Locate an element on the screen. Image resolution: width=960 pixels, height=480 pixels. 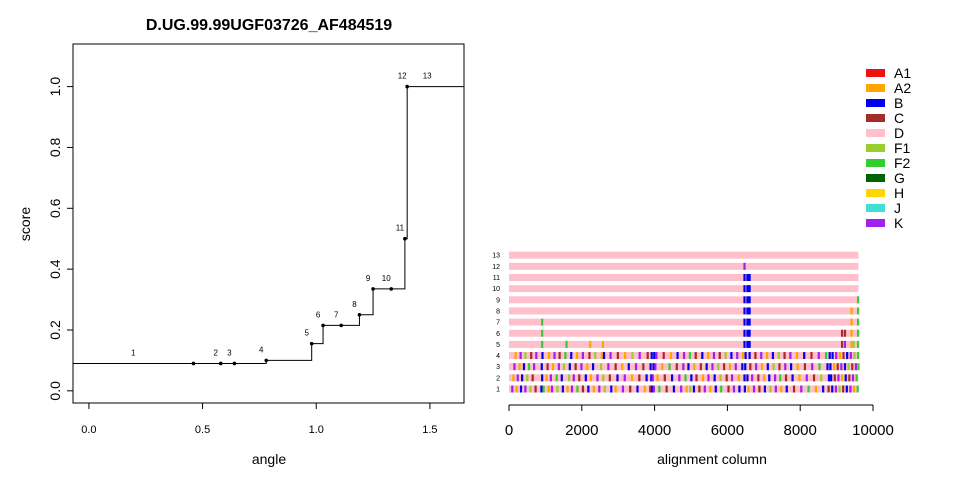
legend-label: F1 is located at coordinates (902, 148).